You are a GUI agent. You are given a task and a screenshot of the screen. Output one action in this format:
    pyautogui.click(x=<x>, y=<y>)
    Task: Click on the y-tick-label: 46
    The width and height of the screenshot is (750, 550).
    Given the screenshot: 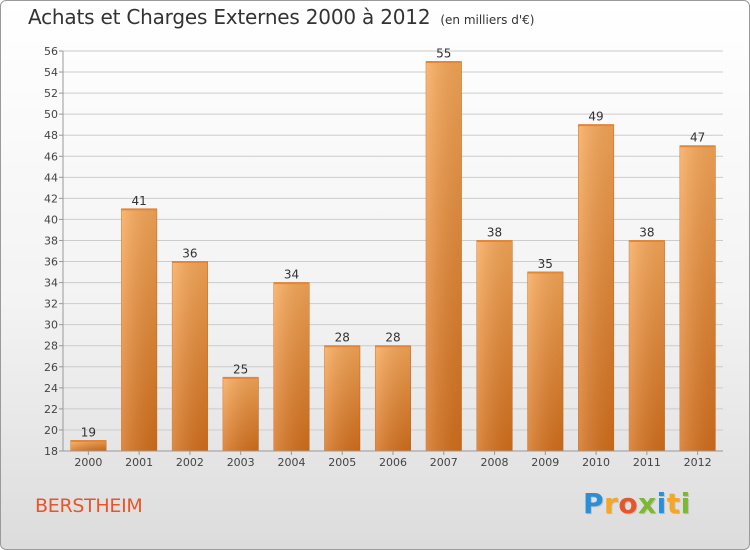 What is the action you would take?
    pyautogui.click(x=51, y=156)
    